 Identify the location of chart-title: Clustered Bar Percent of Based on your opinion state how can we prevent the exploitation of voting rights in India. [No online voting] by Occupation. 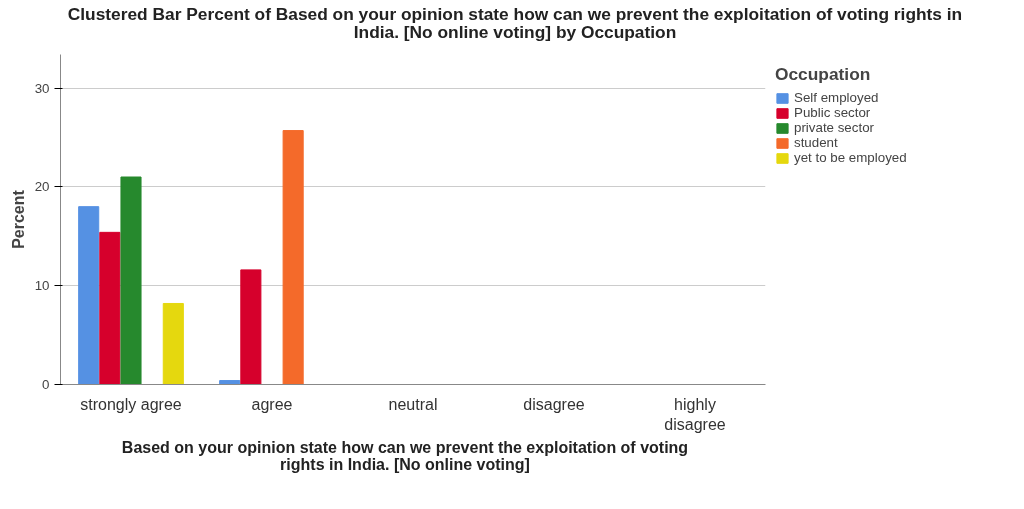
(515, 23).